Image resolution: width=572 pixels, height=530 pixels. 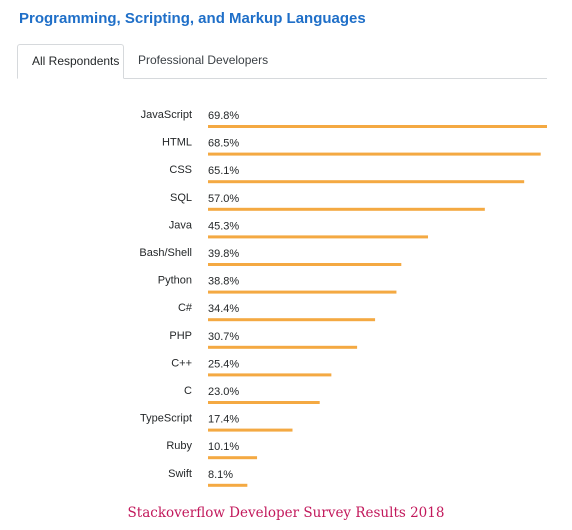 What do you see at coordinates (233, 458) in the screenshot?
I see `bar-ruby` at bounding box center [233, 458].